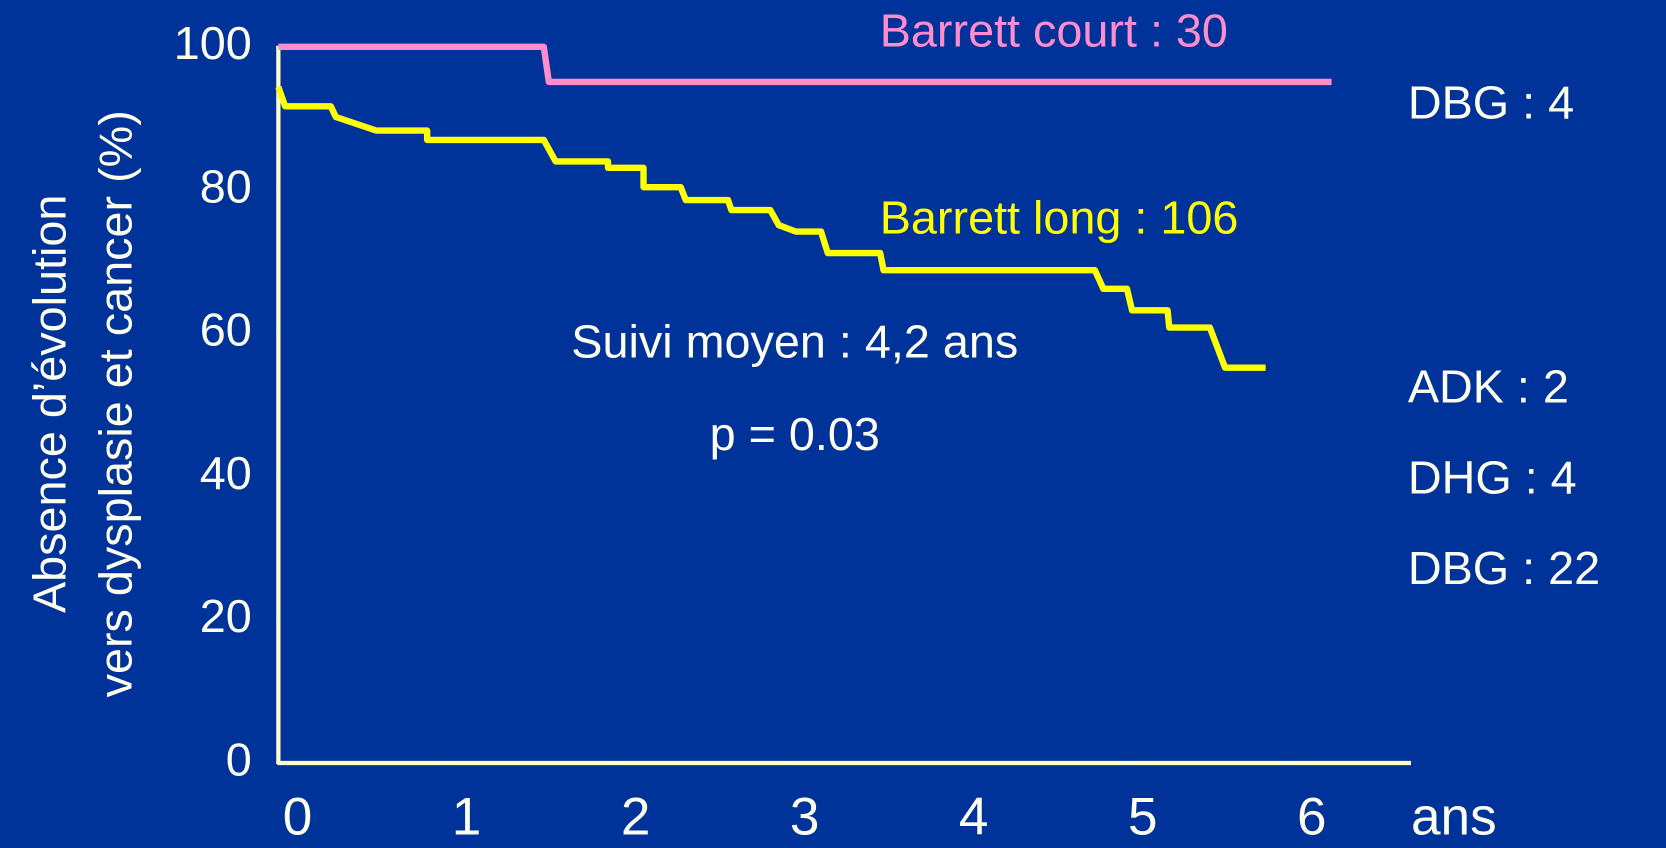 This screenshot has width=1666, height=848. I want to click on x-tick-label: 4, so click(974, 816).